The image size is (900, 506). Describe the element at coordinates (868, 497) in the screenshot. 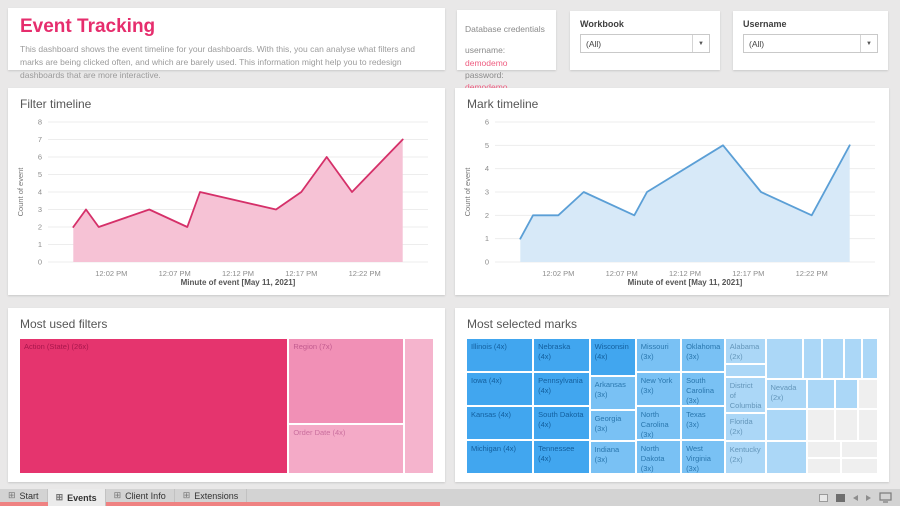

I see `next-tab-icon` at that location.